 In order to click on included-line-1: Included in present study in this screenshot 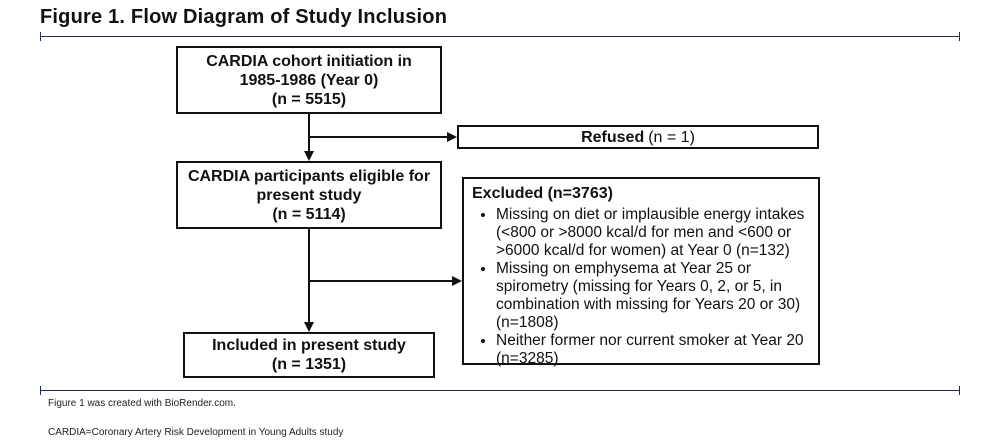, I will do `click(309, 345)`.